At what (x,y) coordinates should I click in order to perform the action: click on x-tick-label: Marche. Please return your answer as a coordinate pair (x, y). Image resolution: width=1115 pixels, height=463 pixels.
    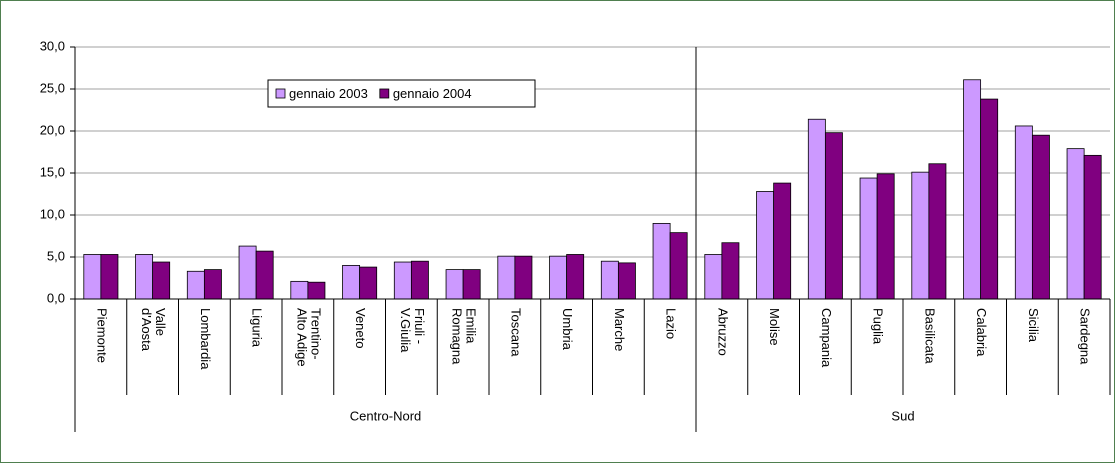
    Looking at the image, I should click on (619, 329).